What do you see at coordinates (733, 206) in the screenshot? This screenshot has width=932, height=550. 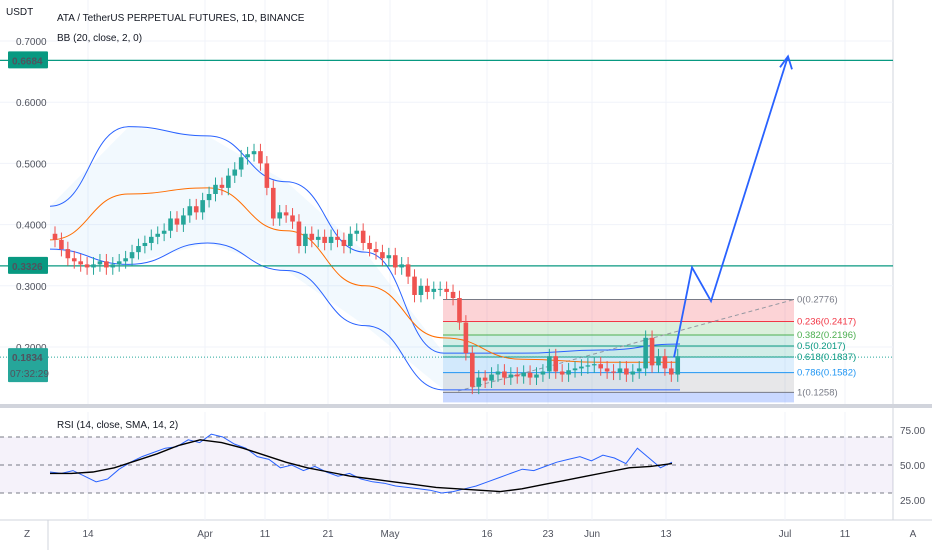 I see `projection-drawing` at bounding box center [733, 206].